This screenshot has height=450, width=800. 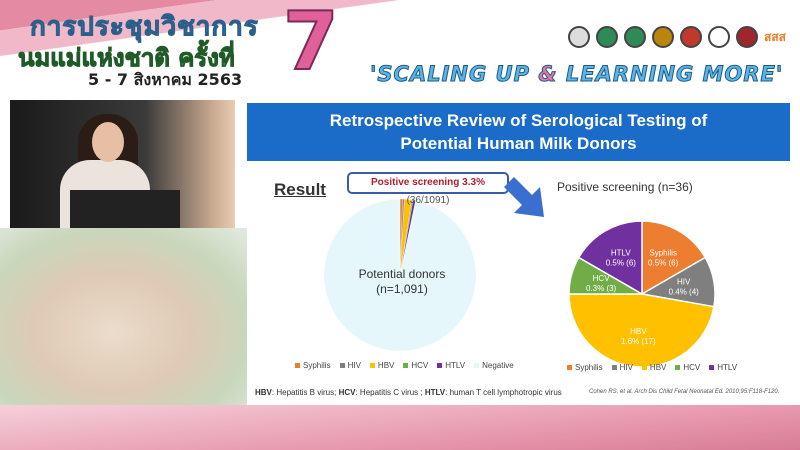 What do you see at coordinates (638, 341) in the screenshot?
I see `data-label: 1.6% (17)` at bounding box center [638, 341].